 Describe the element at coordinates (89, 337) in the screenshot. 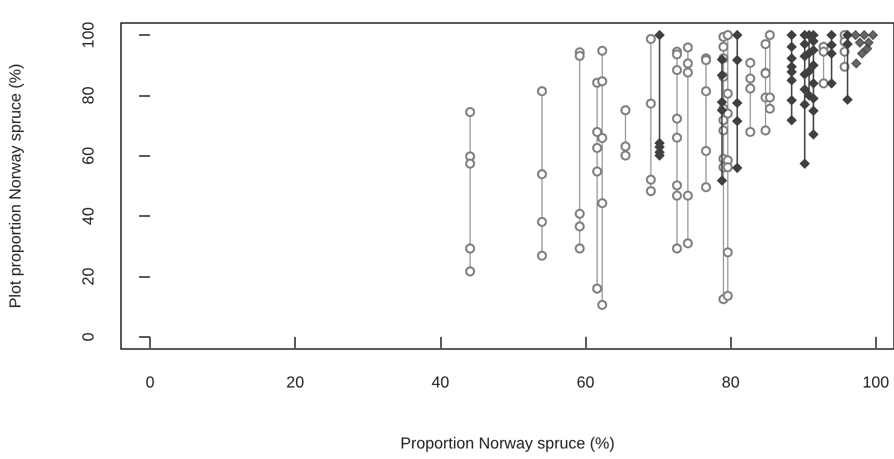

I see `y-tick-label: 0` at that location.